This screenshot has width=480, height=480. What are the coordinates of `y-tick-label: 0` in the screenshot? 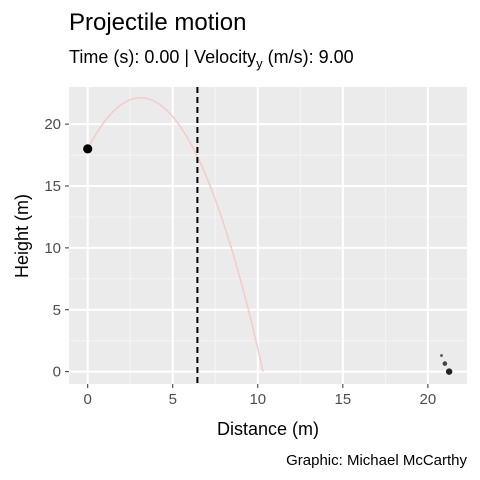 It's located at (57, 372).